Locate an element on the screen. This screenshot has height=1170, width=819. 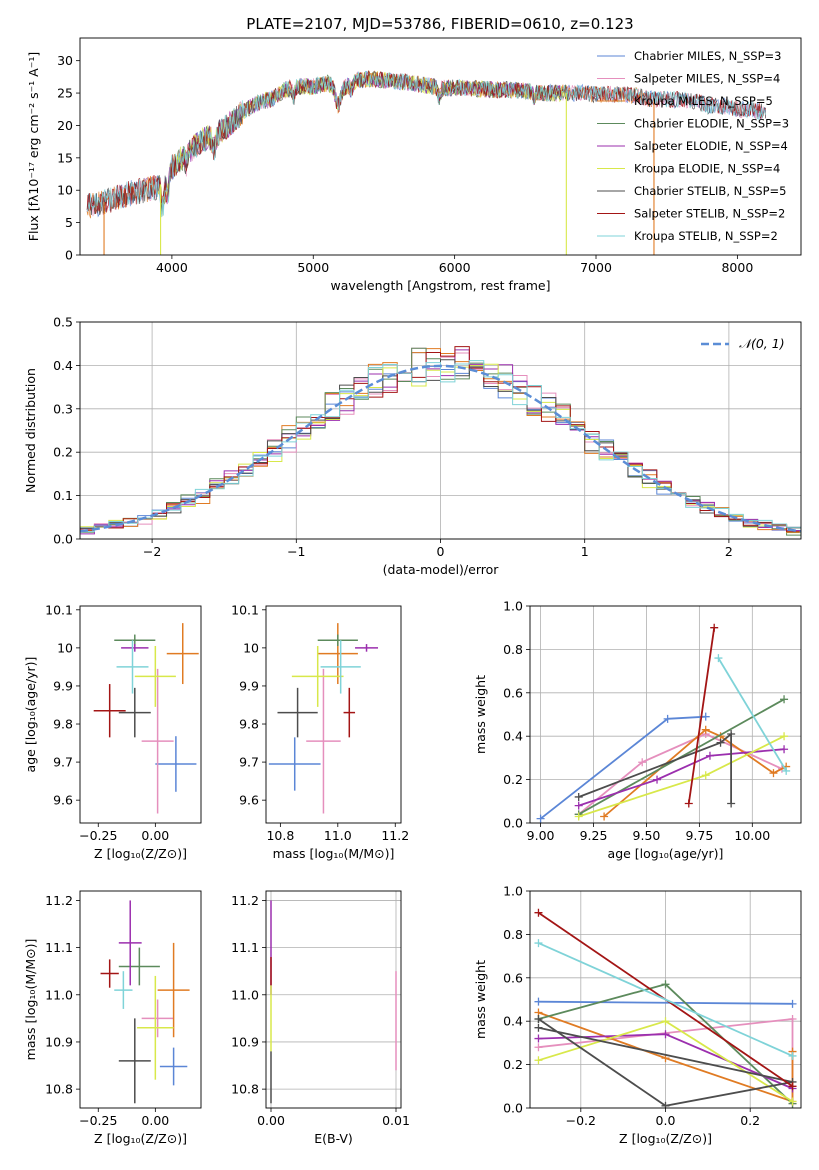
y-tick-label: 0.8 is located at coordinates (513, 934).